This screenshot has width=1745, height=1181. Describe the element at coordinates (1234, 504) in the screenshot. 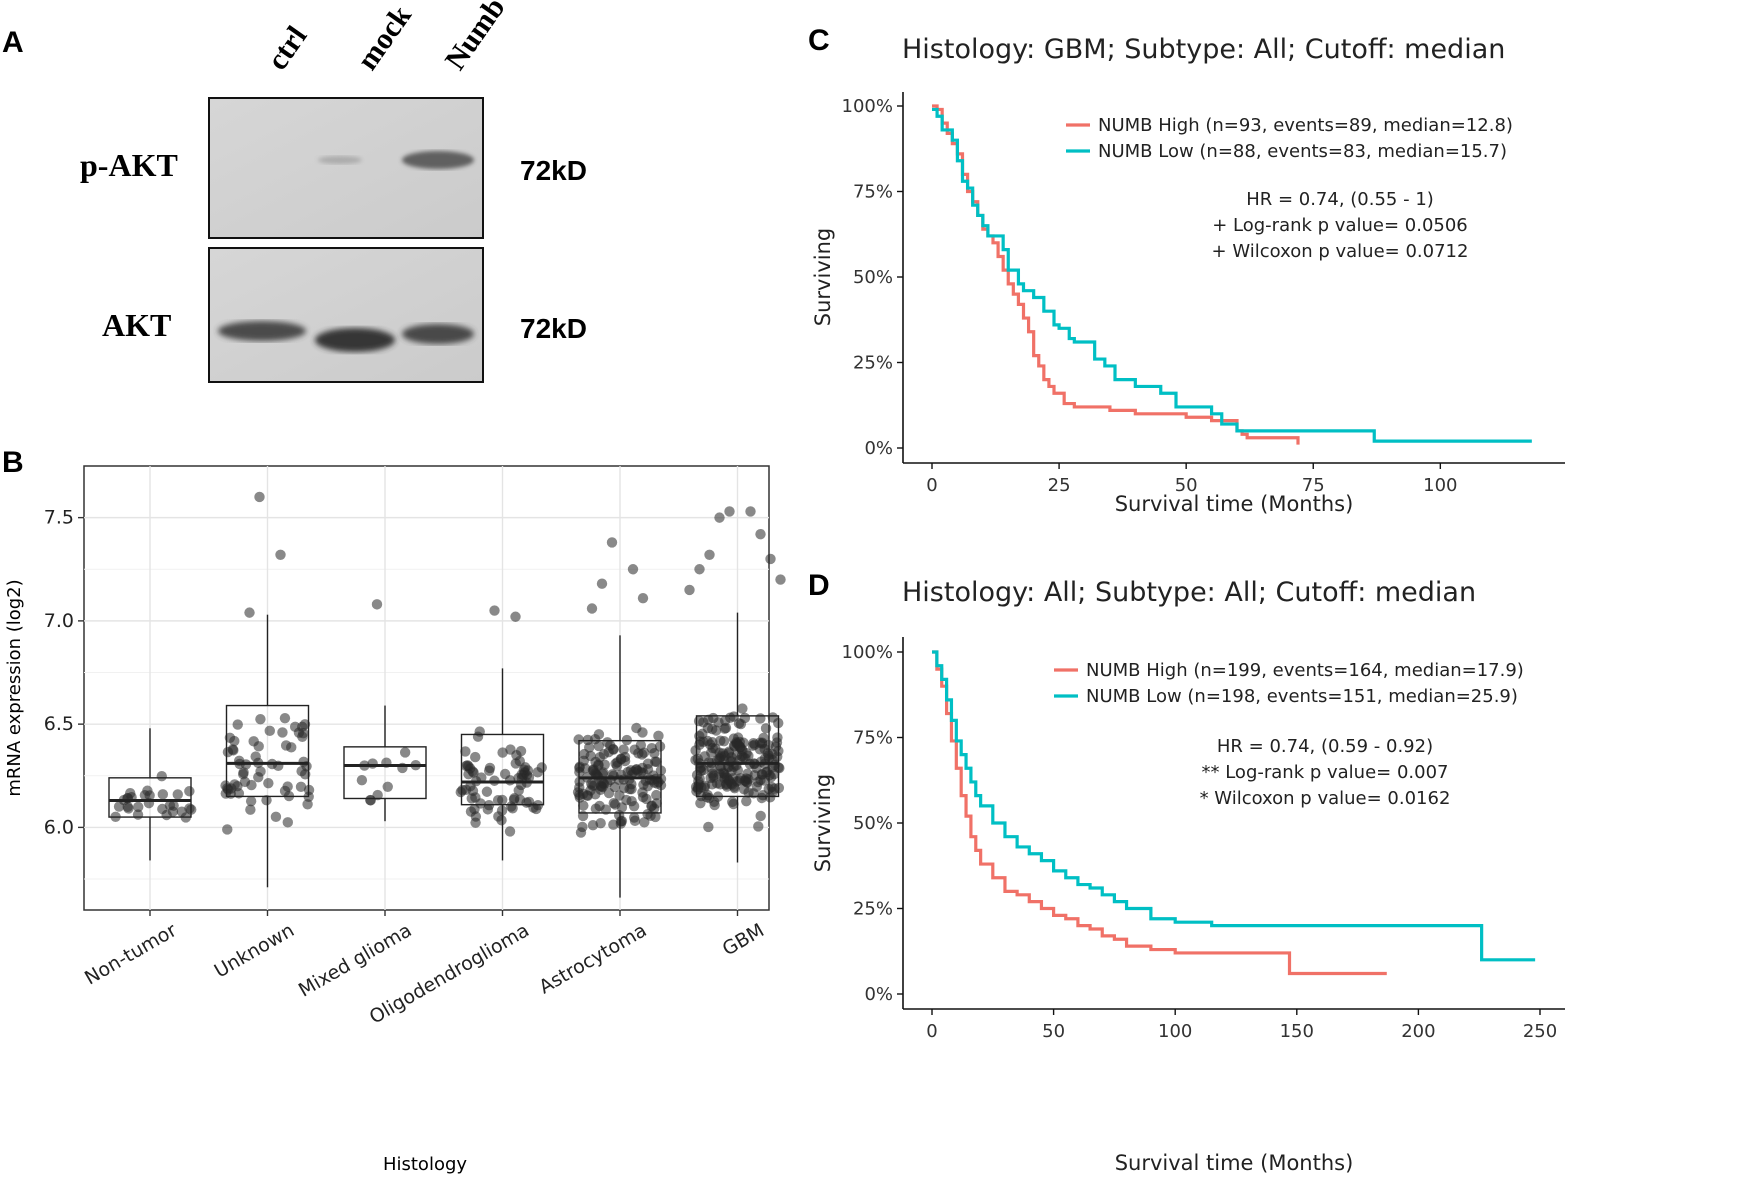

I see `km-c-x-label: Survival time (Months)` at that location.